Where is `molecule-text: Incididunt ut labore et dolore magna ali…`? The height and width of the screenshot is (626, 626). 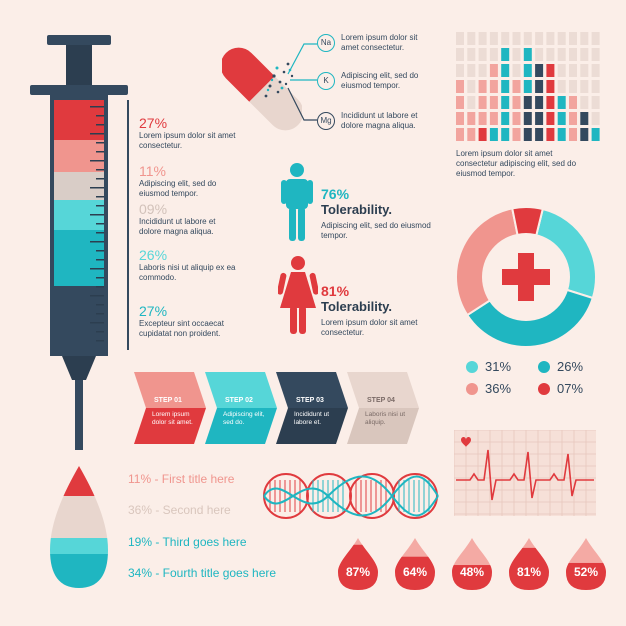 molecule-text: Incididunt ut labore et dolore magna ali… is located at coordinates (379, 120).